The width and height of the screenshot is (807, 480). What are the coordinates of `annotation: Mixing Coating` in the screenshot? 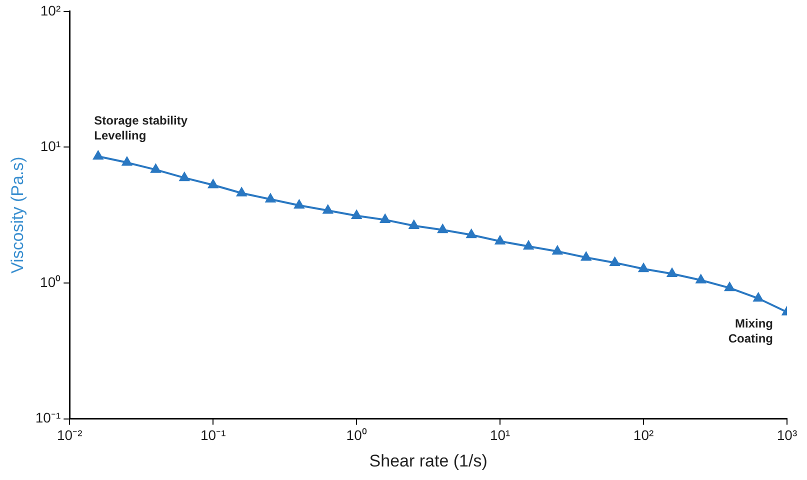 It's located at (750, 331).